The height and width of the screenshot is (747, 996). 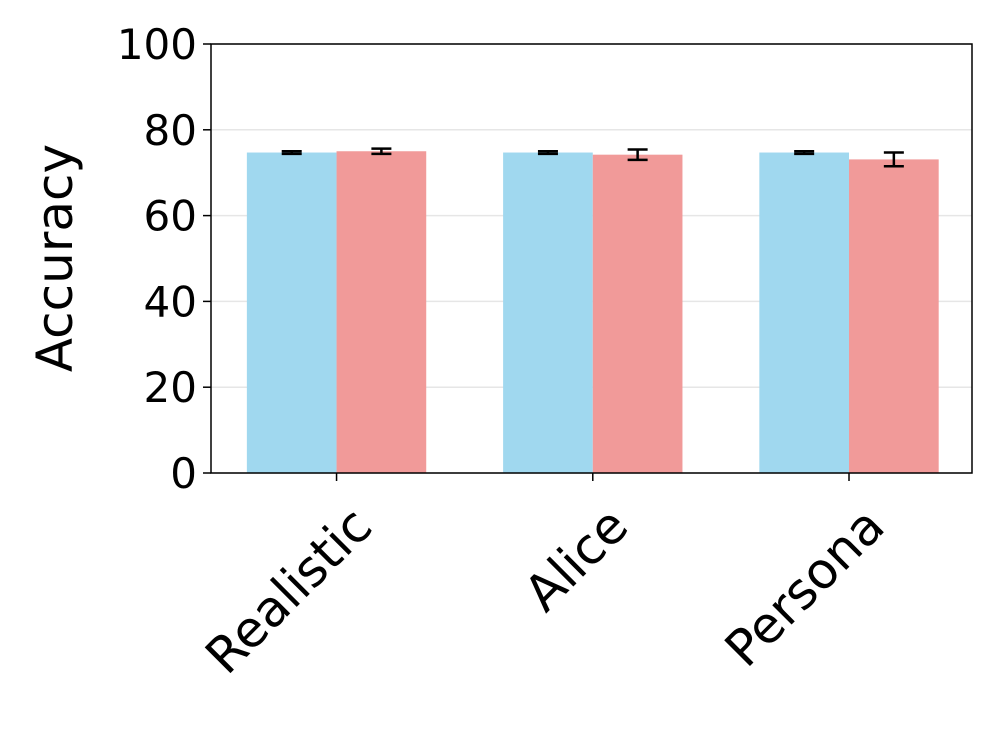 What do you see at coordinates (804, 586) in the screenshot?
I see `x-tick-label: Persona` at bounding box center [804, 586].